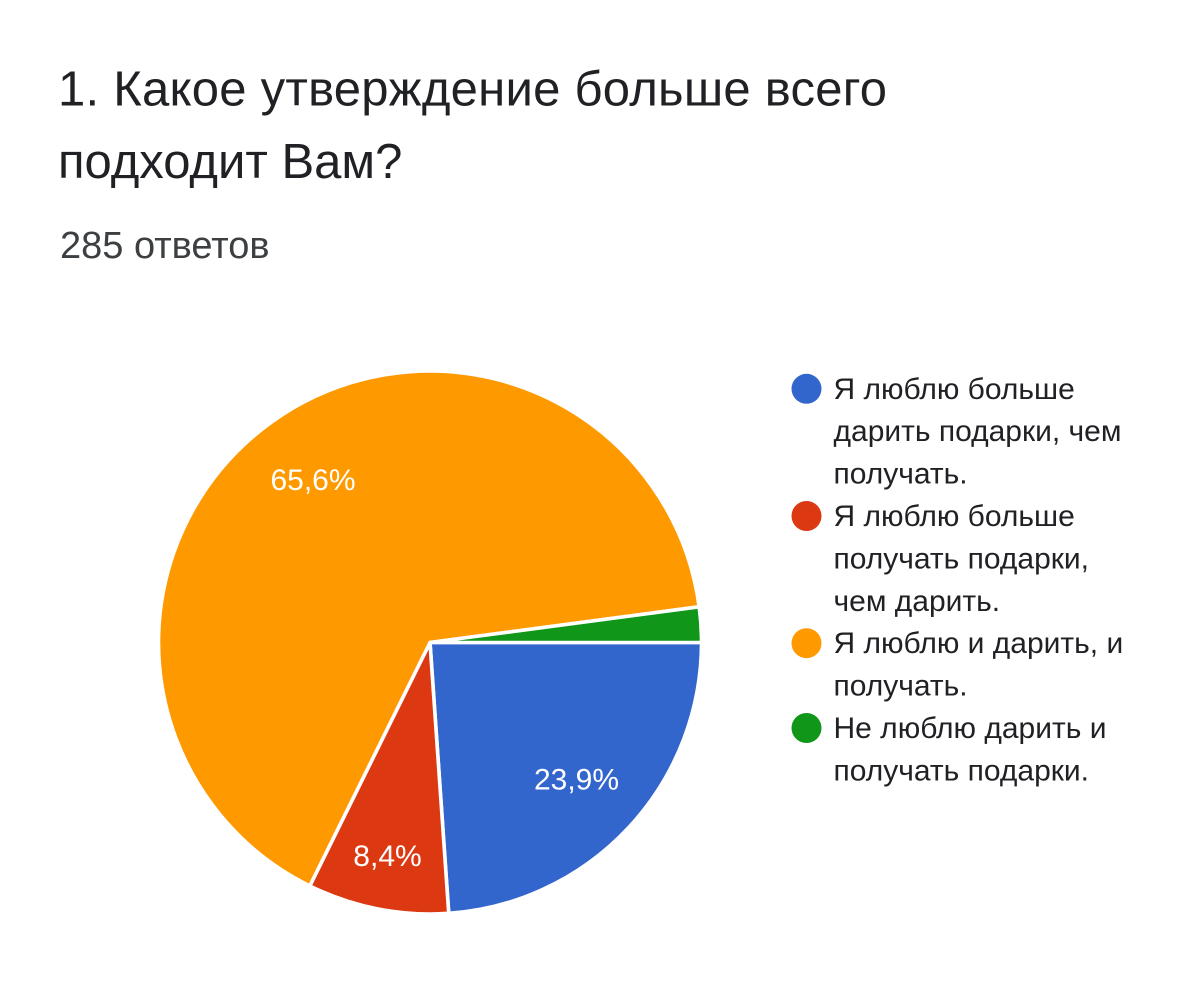 The width and height of the screenshot is (1204, 1002). What do you see at coordinates (165, 246) in the screenshot?
I see `svg-text: 285 ответов` at bounding box center [165, 246].